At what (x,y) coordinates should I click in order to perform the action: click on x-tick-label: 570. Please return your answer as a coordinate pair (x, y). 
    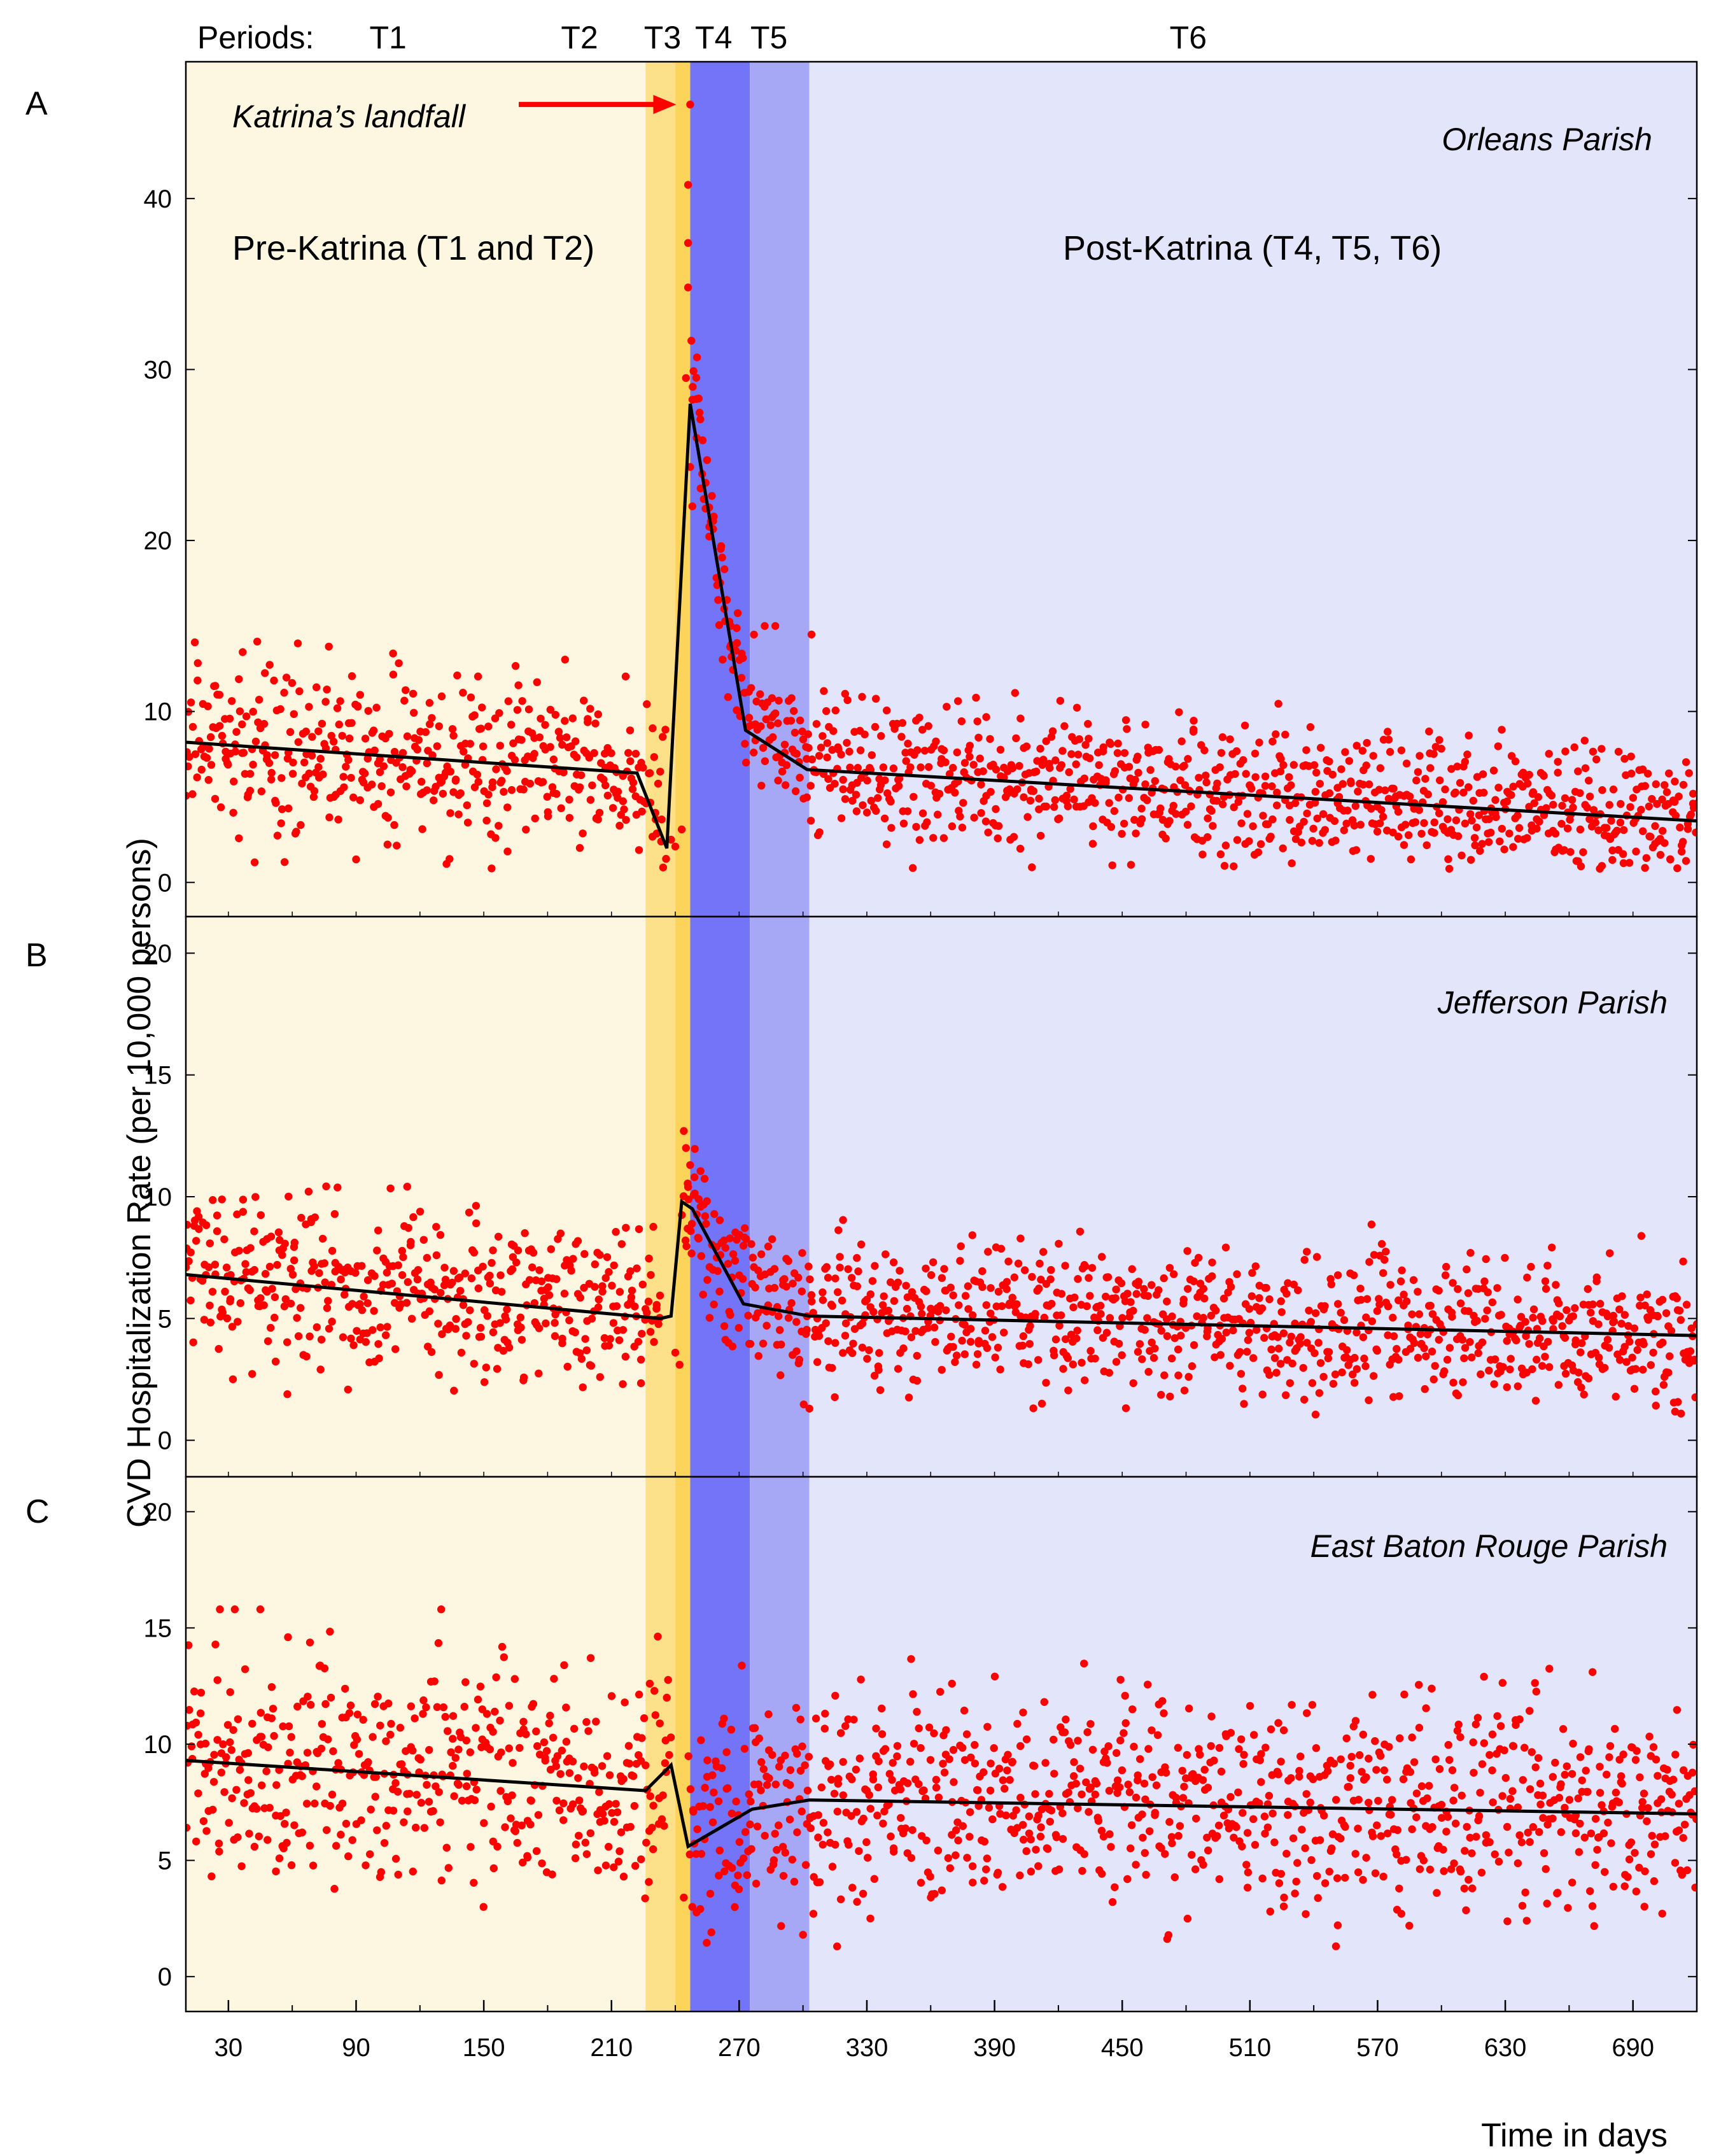
    Looking at the image, I should click on (1377, 2048).